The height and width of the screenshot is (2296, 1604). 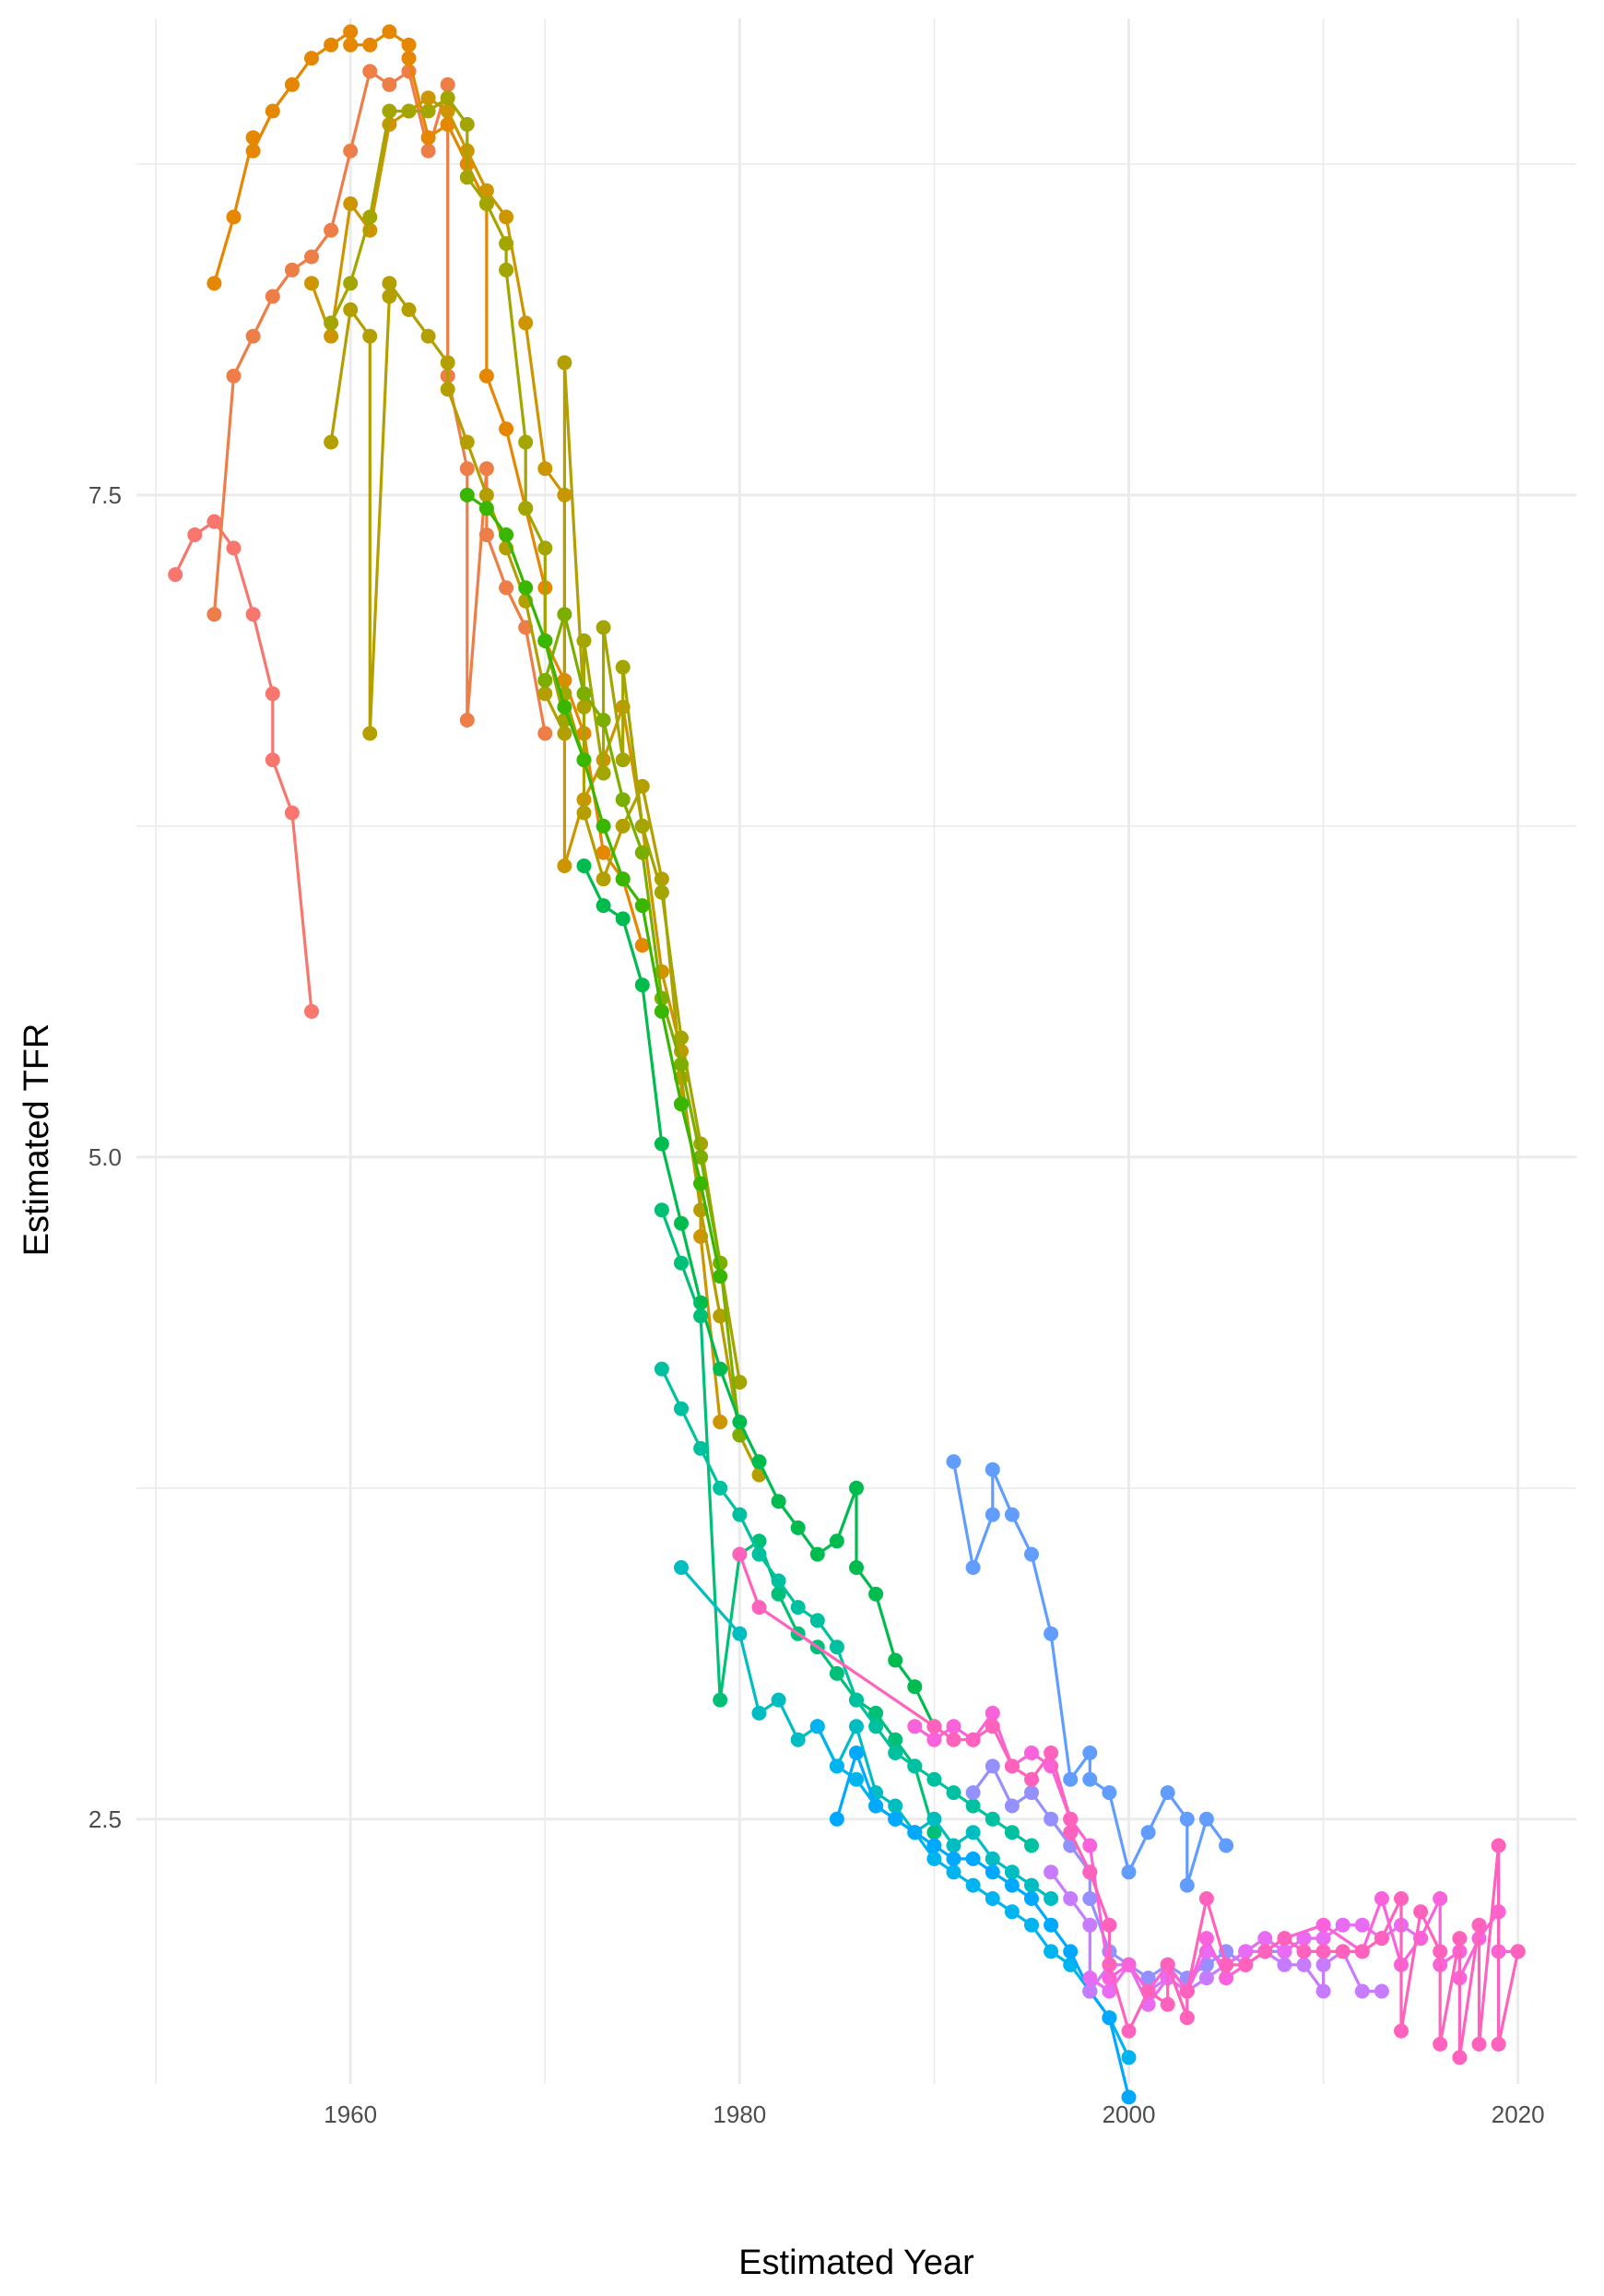 I want to click on x-tick-labels: 1960 1980 2000 2020, so click(x=934, y=2114).